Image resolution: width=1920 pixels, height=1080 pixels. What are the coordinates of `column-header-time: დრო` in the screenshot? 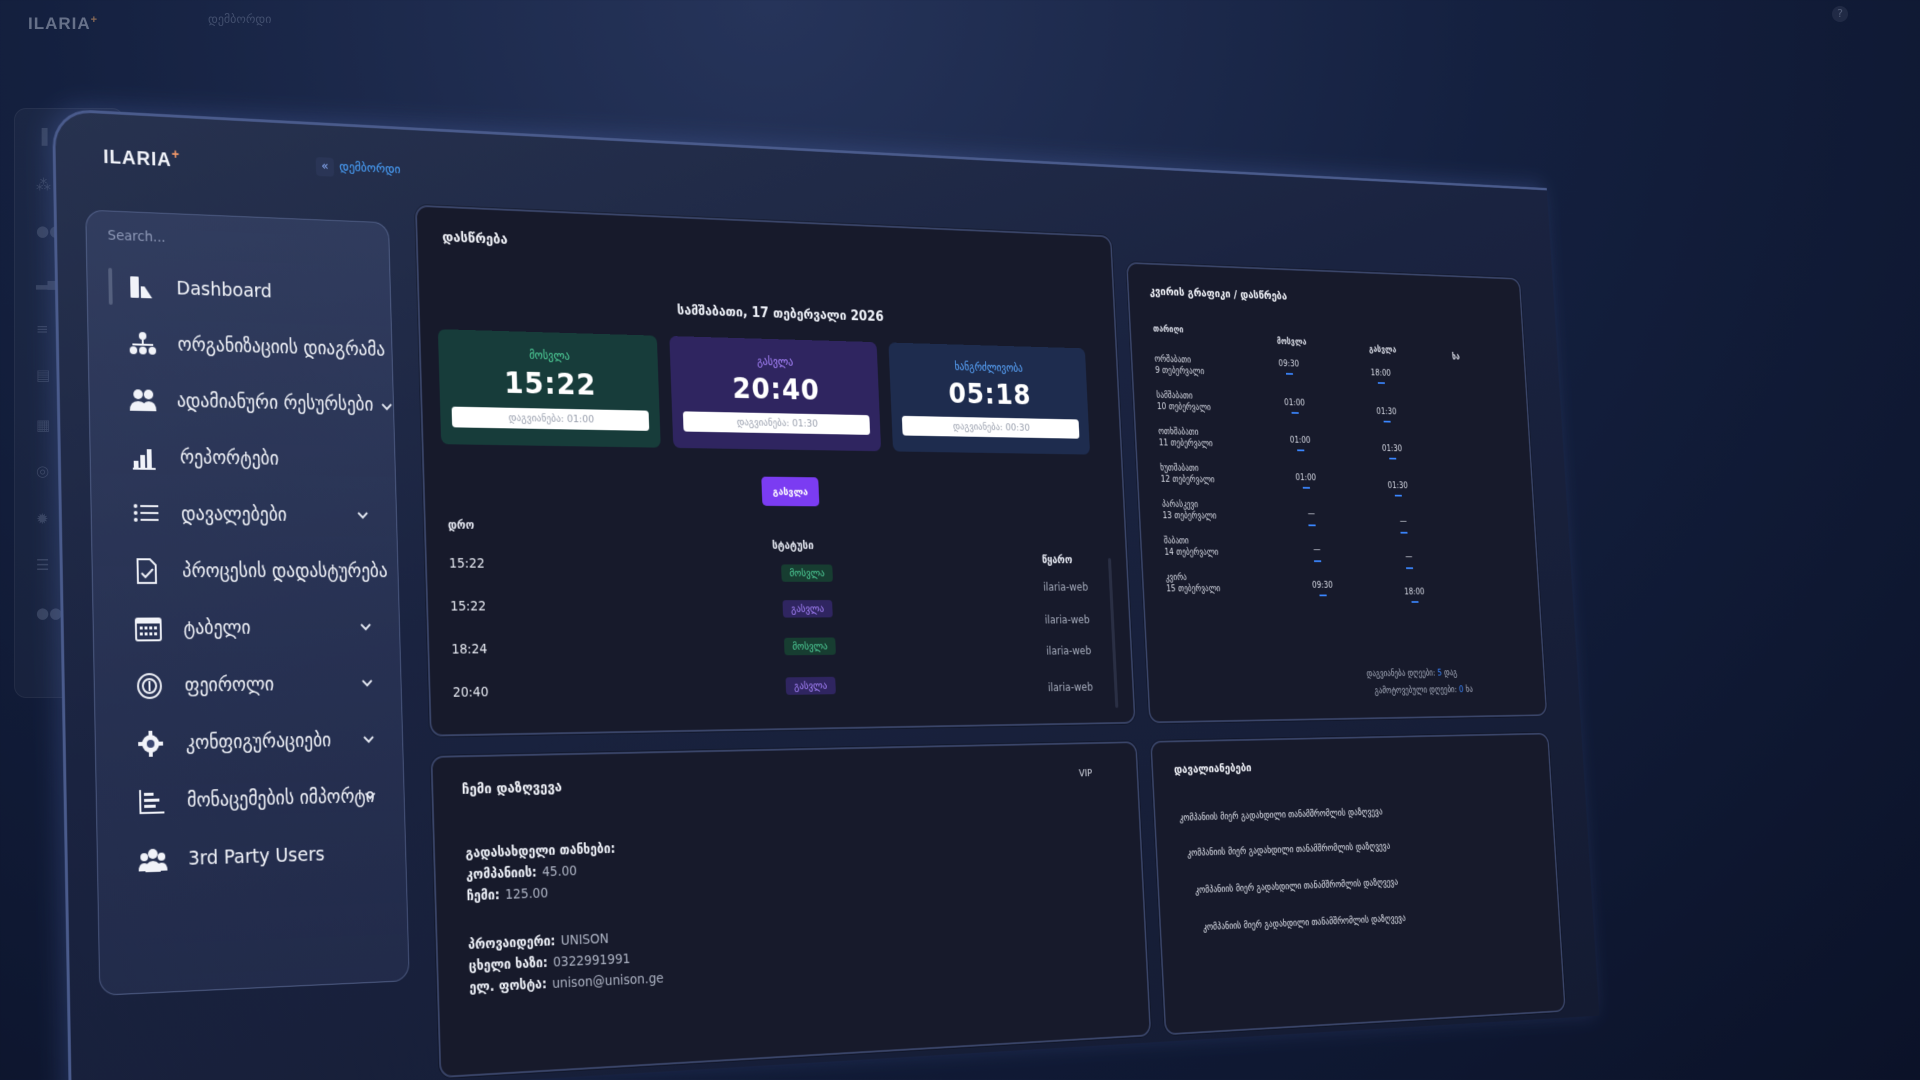 It's located at (461, 524).